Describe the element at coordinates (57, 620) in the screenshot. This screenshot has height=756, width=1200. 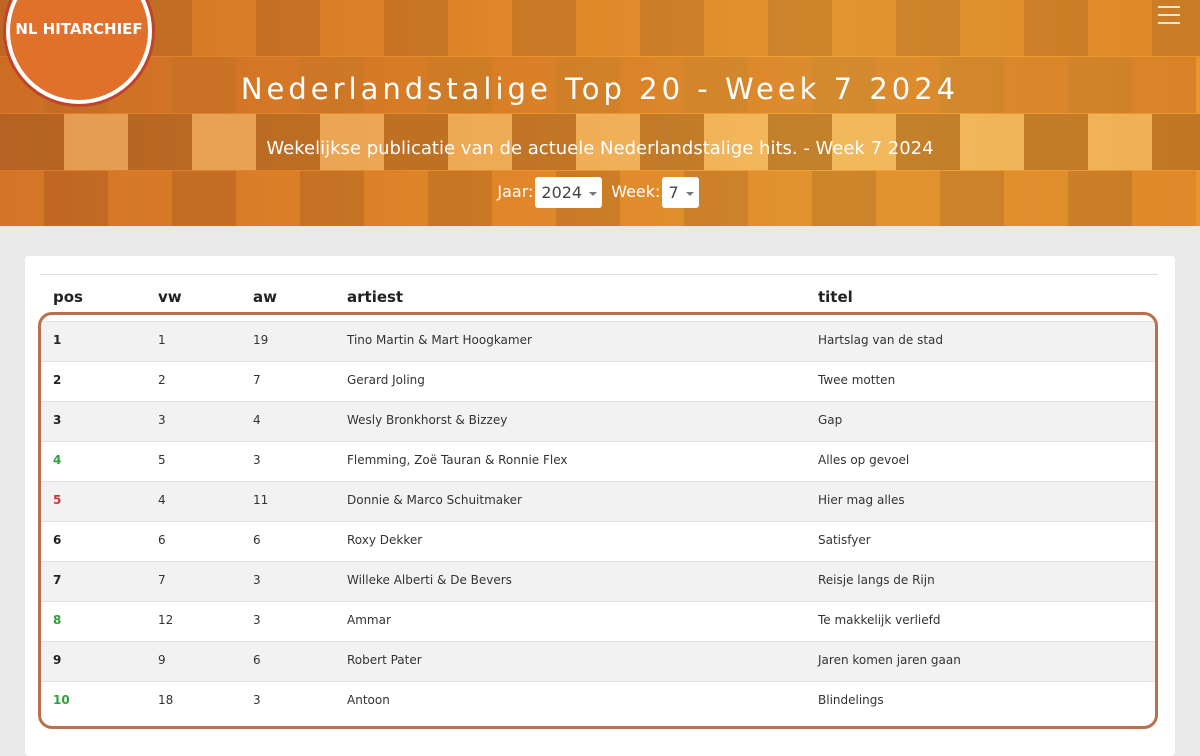
I see `table-cell: 8` at that location.